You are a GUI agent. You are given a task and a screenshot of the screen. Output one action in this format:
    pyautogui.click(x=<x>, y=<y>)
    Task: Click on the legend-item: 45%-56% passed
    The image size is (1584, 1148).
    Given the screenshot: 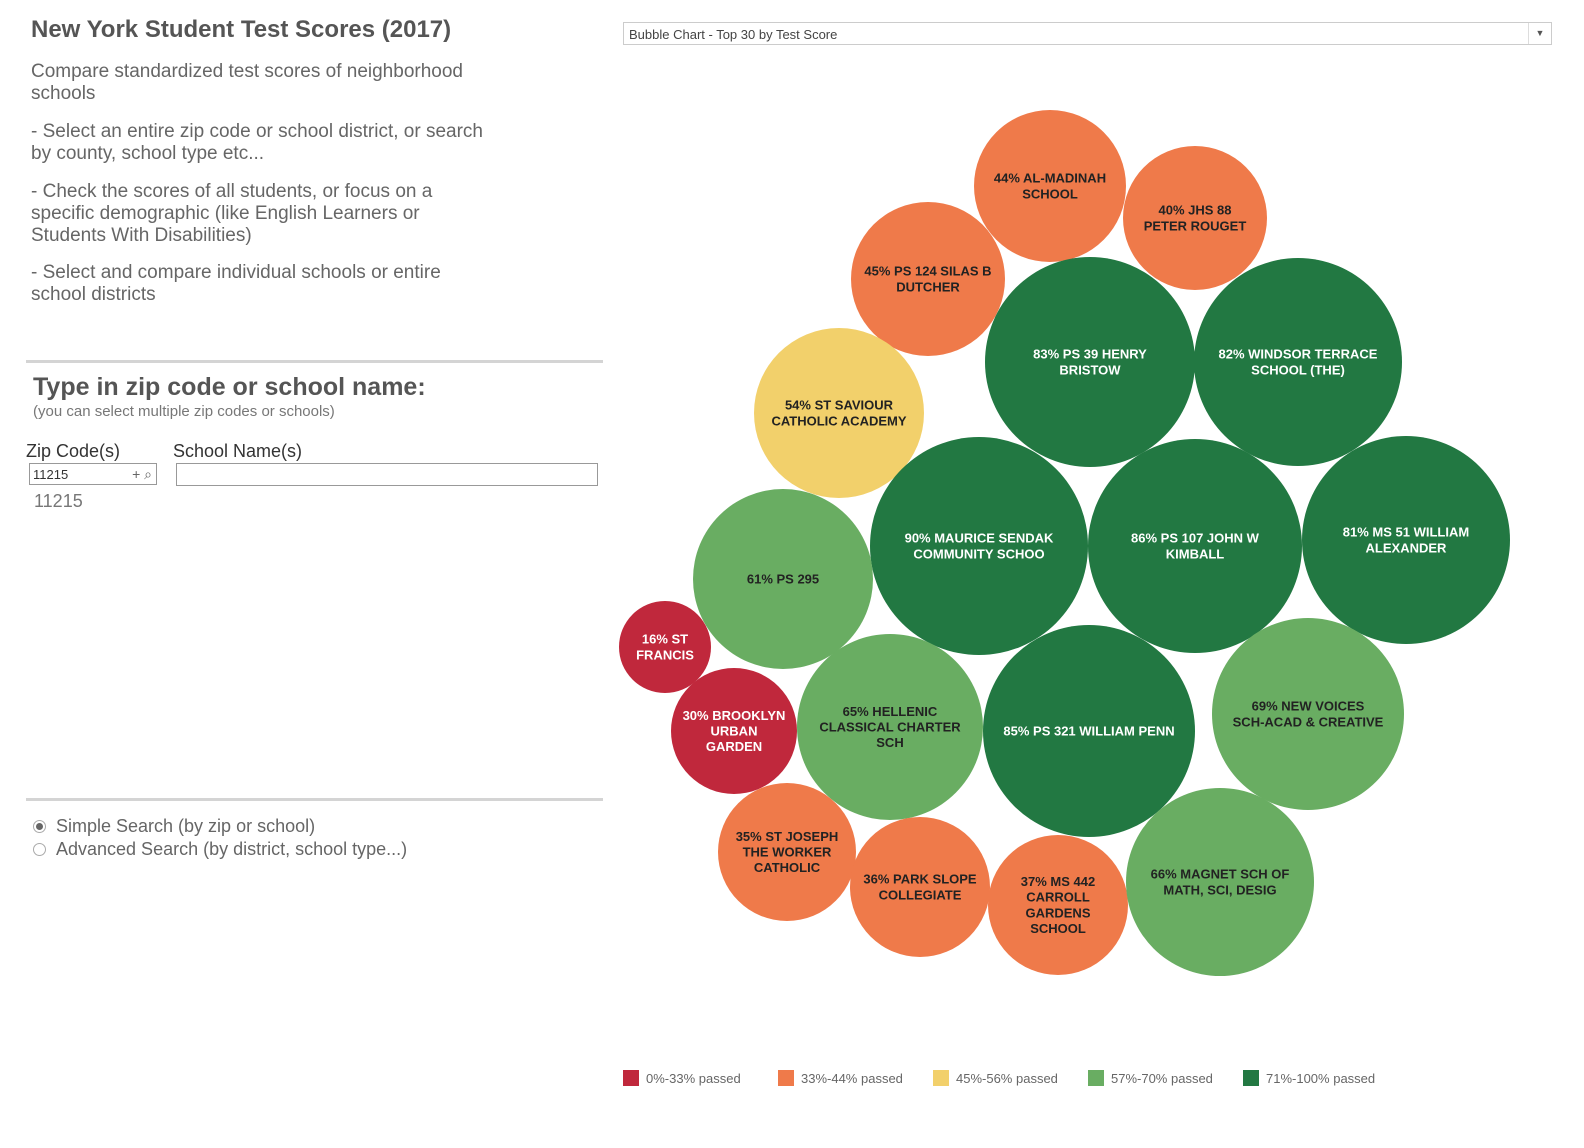 What is the action you would take?
    pyautogui.click(x=995, y=1078)
    